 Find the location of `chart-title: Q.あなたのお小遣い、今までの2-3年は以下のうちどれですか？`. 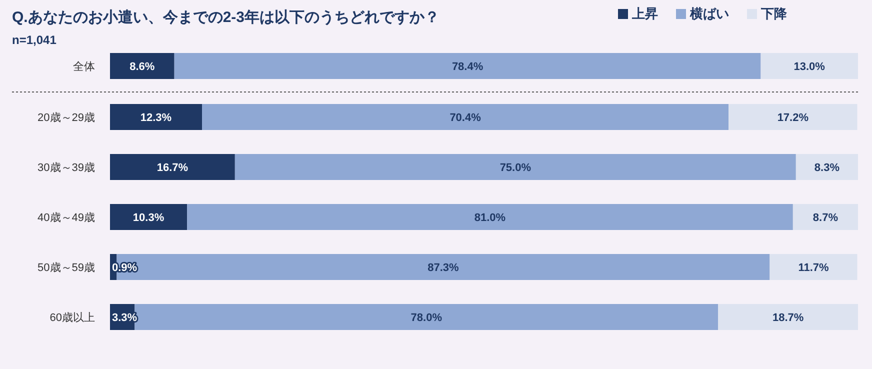

chart-title: Q.あなたのお小遣い、今までの2-3年は以下のうちどれですか？ is located at coordinates (226, 17).